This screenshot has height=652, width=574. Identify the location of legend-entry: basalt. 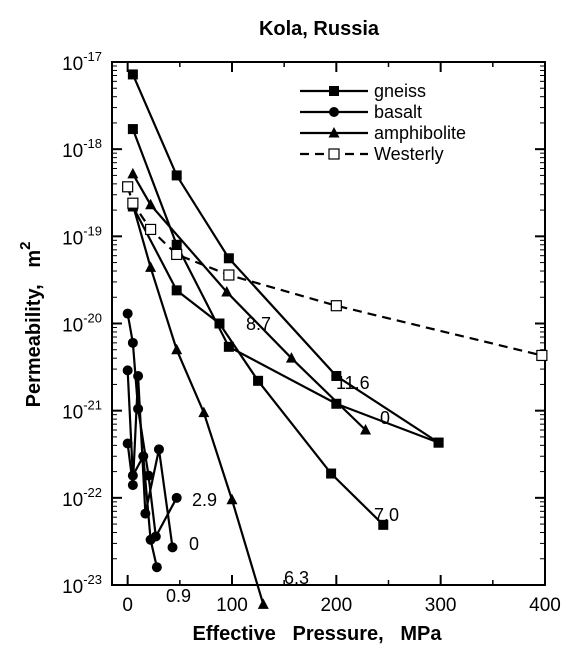
(361, 112).